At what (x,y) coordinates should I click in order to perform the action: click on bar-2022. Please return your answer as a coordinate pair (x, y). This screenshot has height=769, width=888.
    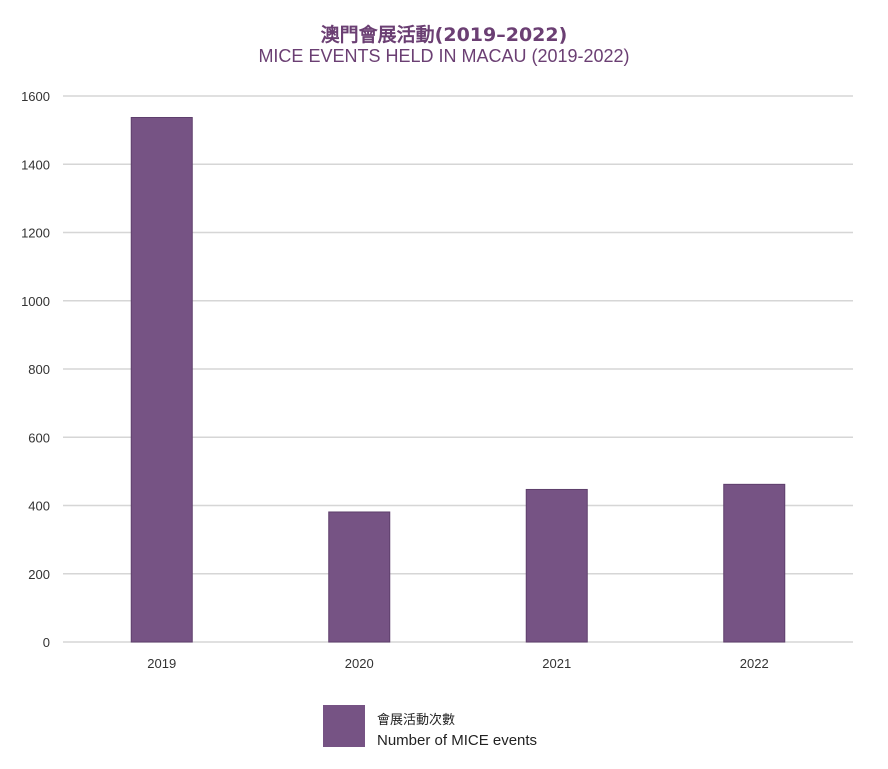
    Looking at the image, I should click on (754, 563).